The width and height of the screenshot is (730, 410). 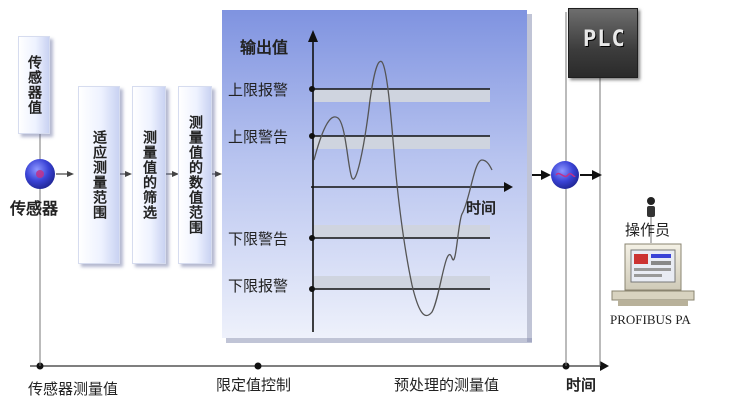 I want to click on upper-alarm-label: 上限报警, so click(x=258, y=90).